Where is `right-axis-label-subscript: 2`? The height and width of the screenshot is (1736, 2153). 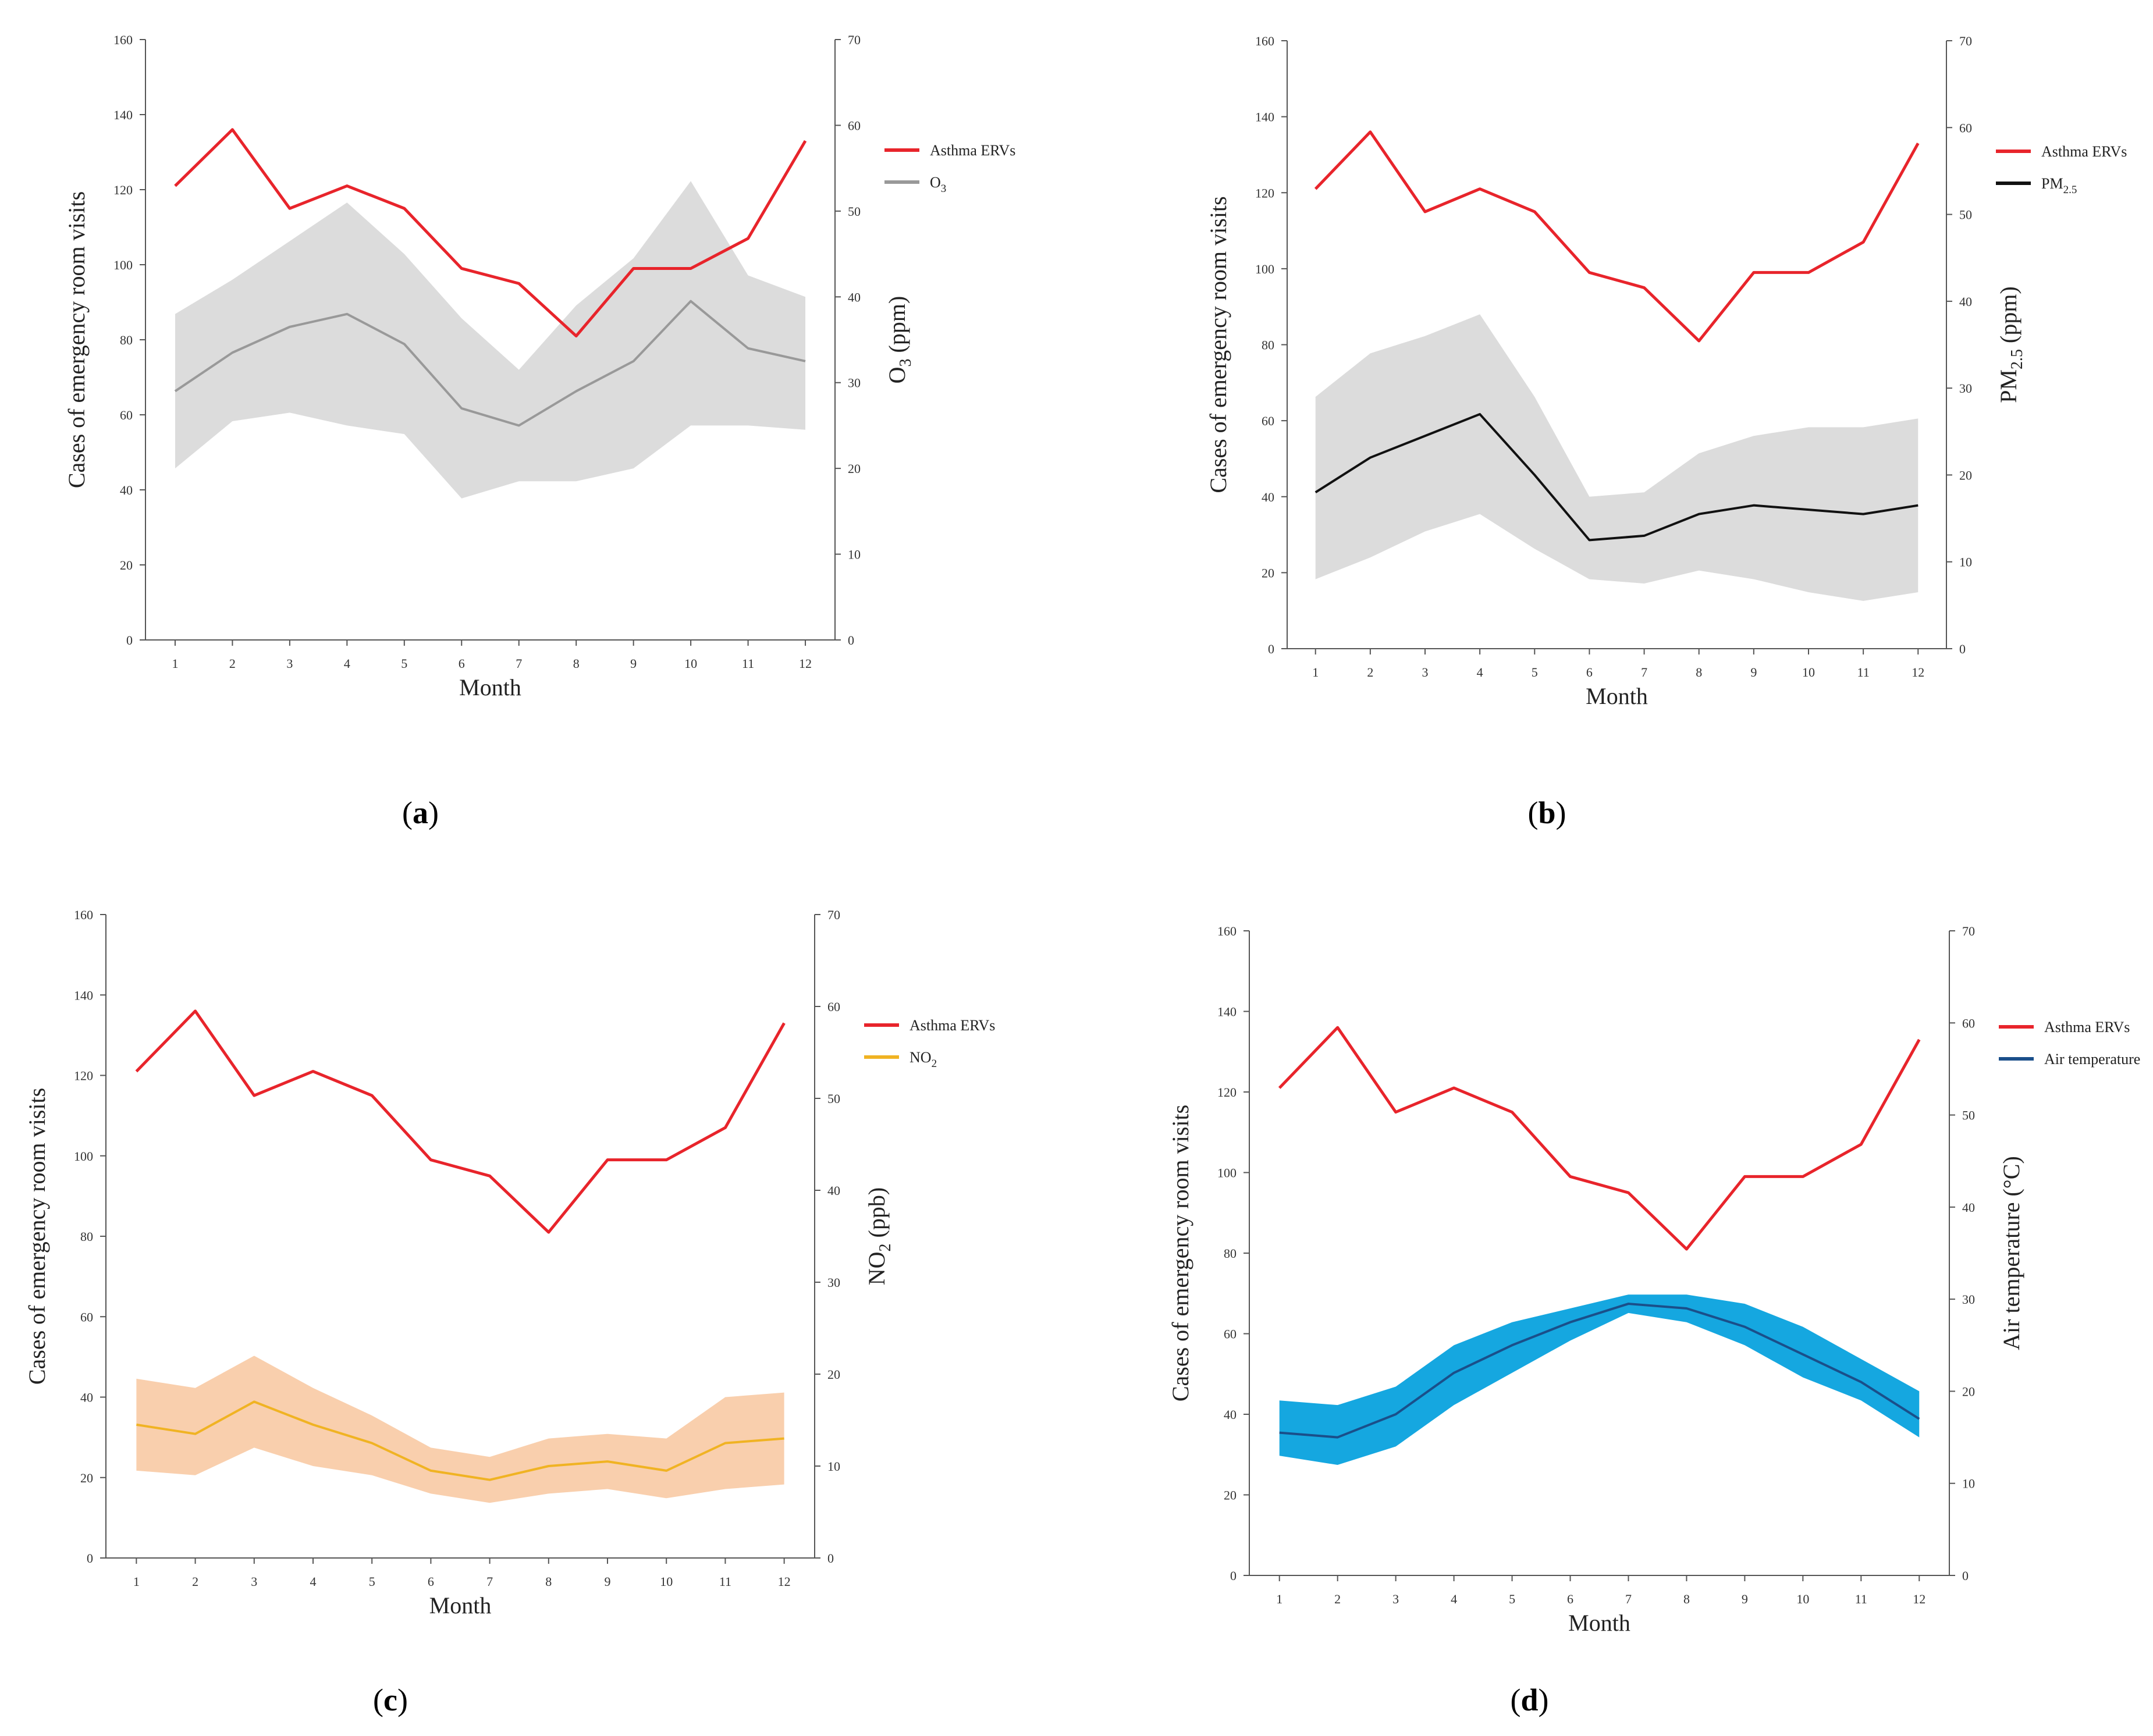
right-axis-label-subscript: 2 is located at coordinates (885, 1247).